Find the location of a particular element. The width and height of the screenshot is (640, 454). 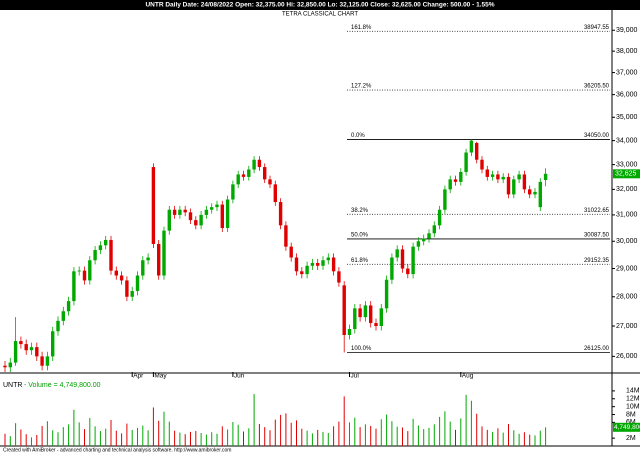

volume-tick-label: 14M is located at coordinates (633, 391).